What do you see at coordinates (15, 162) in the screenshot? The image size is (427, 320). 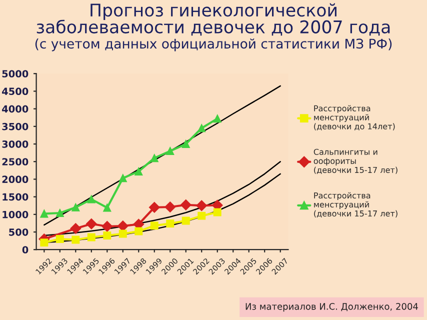 I see `y-tick-label: 2500` at bounding box center [15, 162].